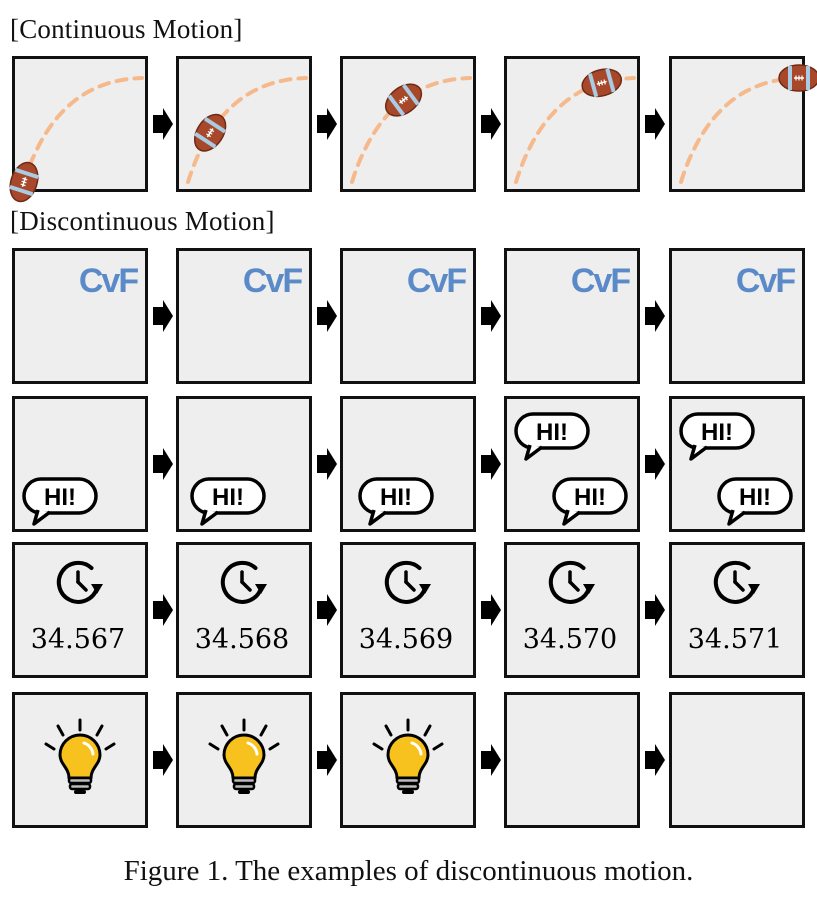  What do you see at coordinates (142, 221) in the screenshot?
I see `discontinuous-motion-label: [Discontinuous Motion]` at bounding box center [142, 221].